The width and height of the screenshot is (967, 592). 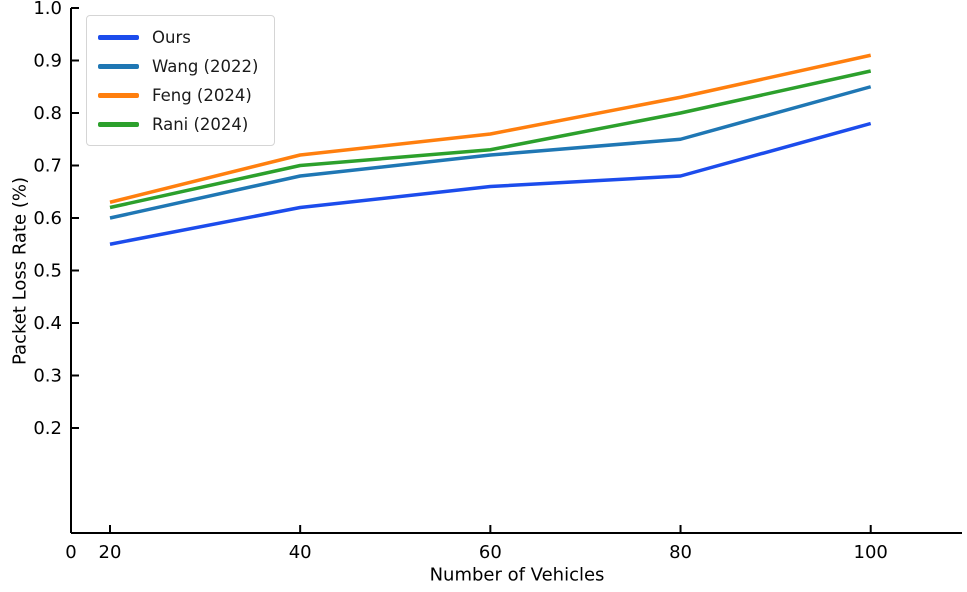 I want to click on y-tick-label: 0.8, so click(x=47, y=113).